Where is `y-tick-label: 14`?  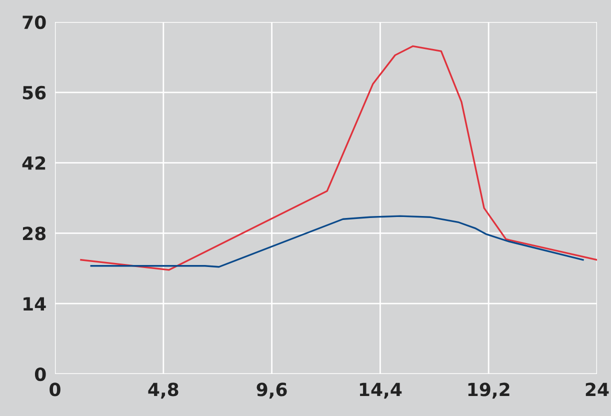 y-tick-label: 14 is located at coordinates (35, 303).